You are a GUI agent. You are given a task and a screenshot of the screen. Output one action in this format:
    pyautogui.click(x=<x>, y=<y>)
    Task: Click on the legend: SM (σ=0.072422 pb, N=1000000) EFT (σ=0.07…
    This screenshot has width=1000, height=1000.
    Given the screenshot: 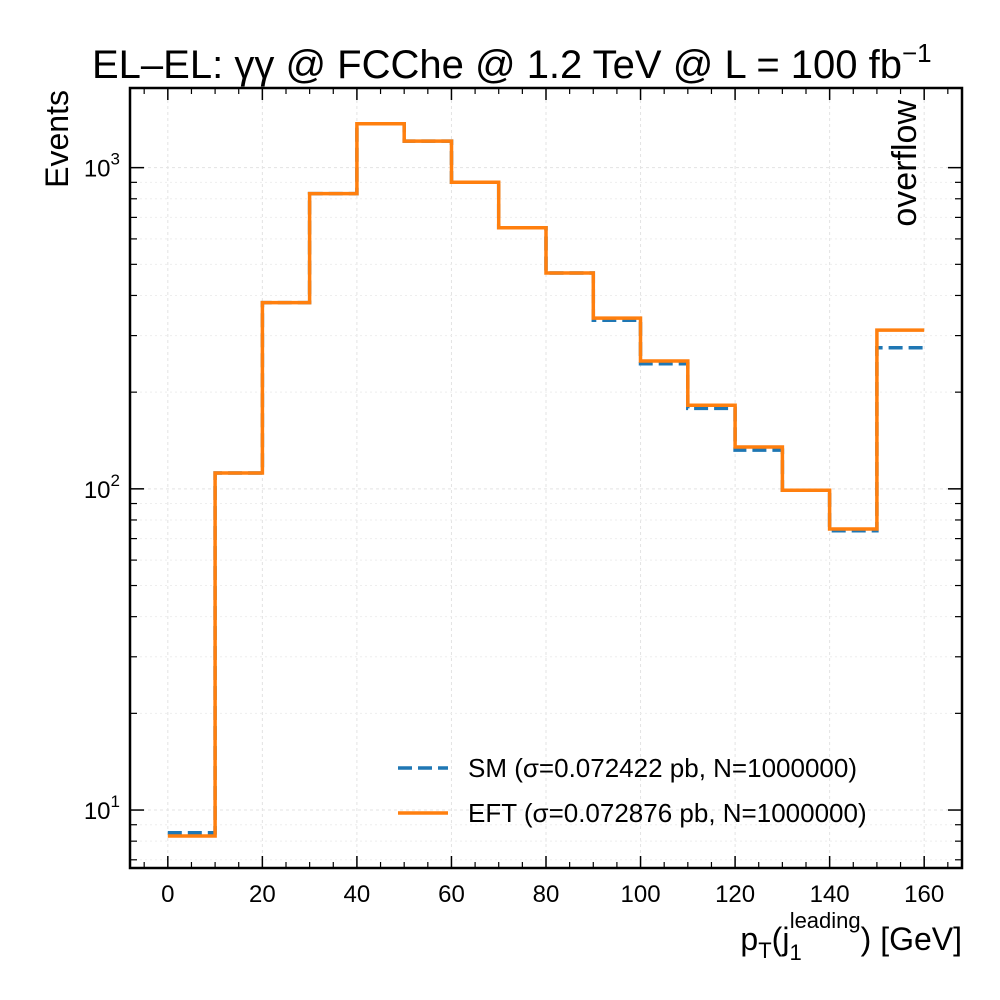 What is the action you would take?
    pyautogui.click(x=632, y=790)
    